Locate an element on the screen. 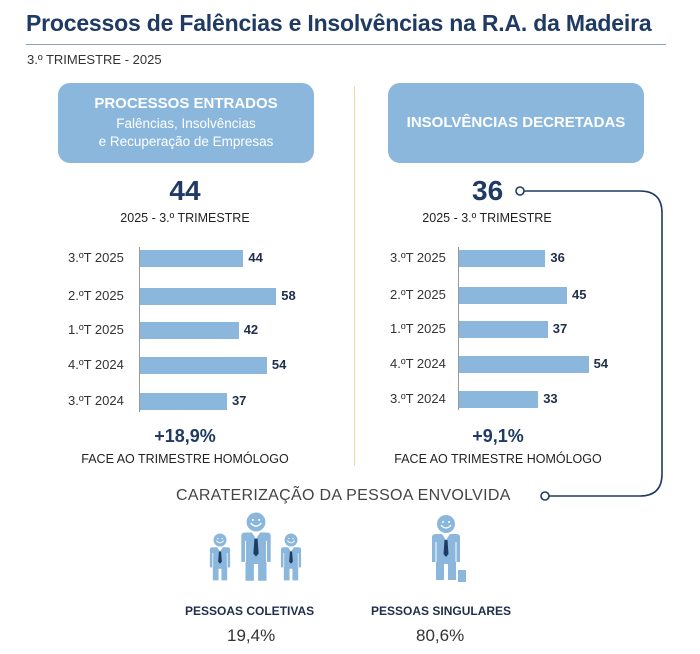  insolvencias-bar-value: 54 is located at coordinates (601, 363).